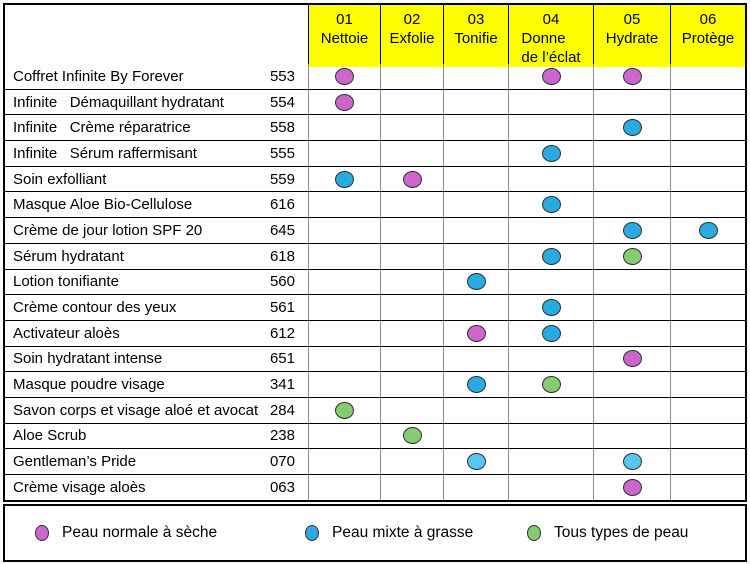  What do you see at coordinates (282, 230) in the screenshot?
I see `product-ref: 645` at bounding box center [282, 230].